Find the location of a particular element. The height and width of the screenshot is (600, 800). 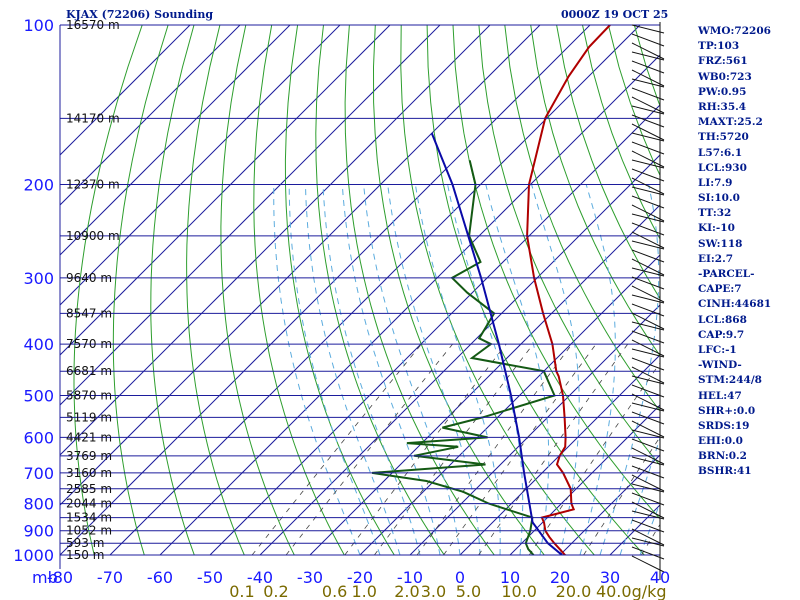

pressure-tick-label: 1000 is located at coordinates (33, 555).